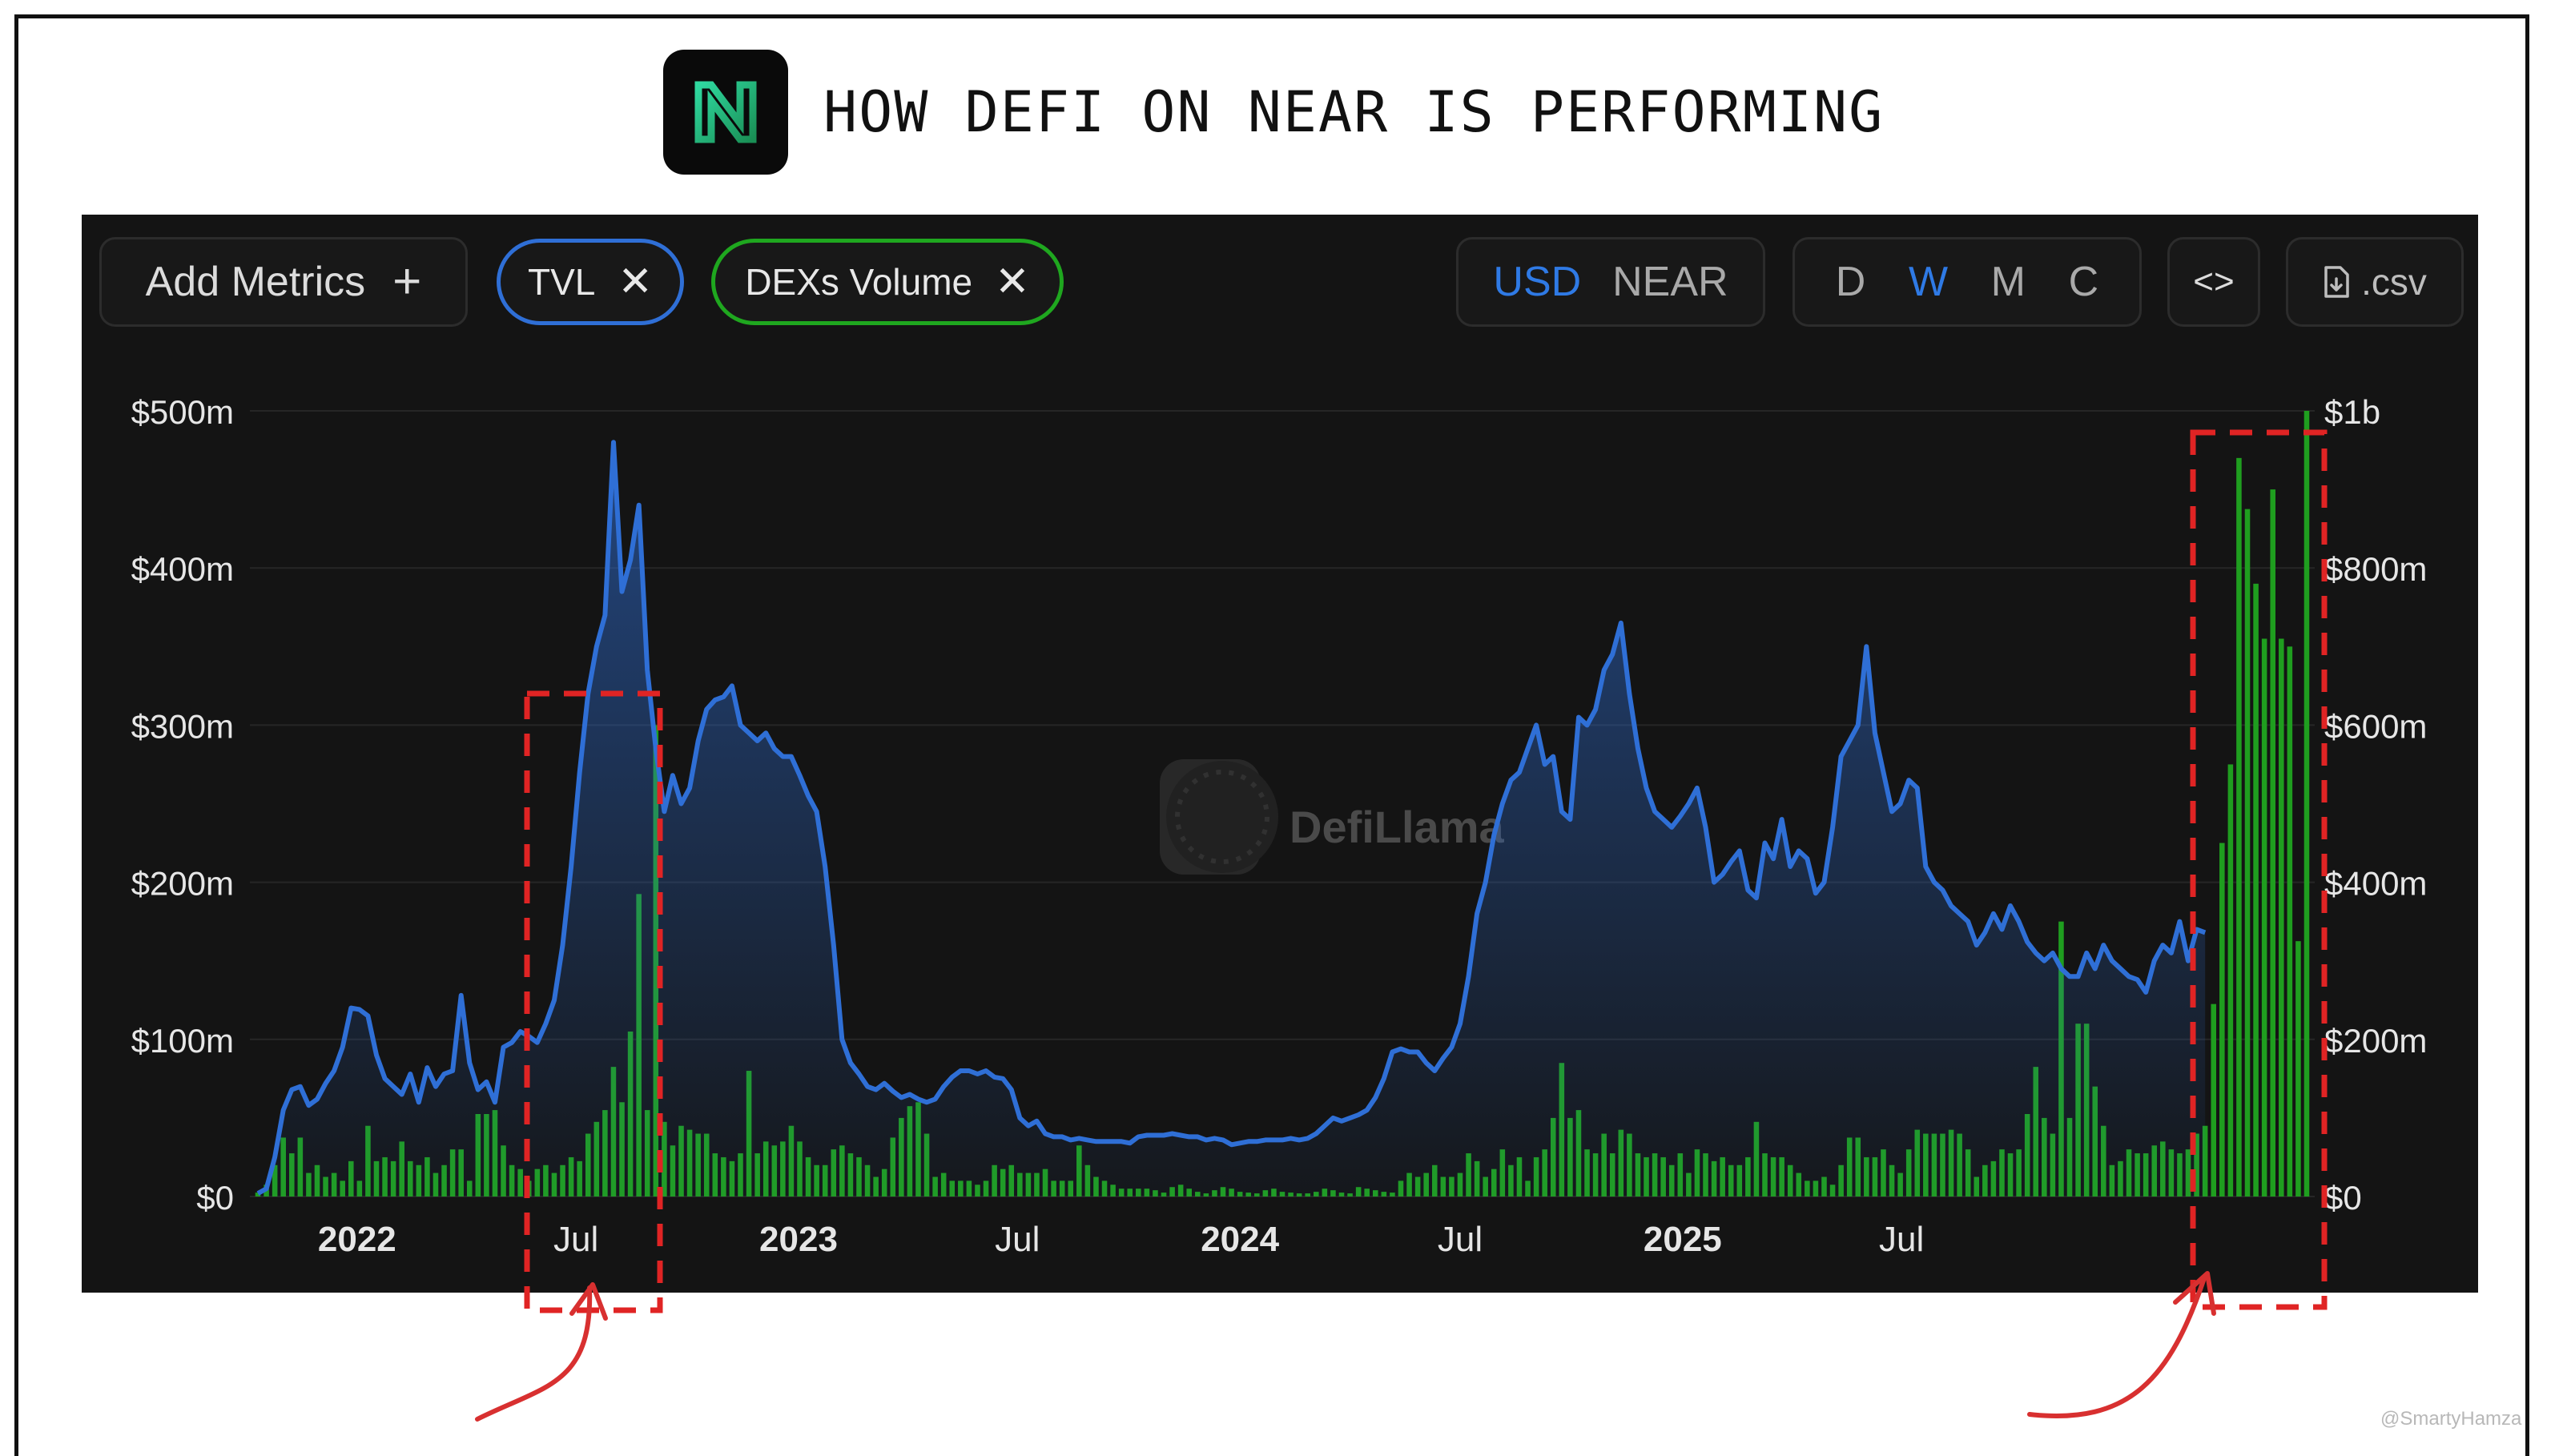 This screenshot has height=1456, width=2563. I want to click on add-metrics-button: Add Metrics +, so click(284, 282).